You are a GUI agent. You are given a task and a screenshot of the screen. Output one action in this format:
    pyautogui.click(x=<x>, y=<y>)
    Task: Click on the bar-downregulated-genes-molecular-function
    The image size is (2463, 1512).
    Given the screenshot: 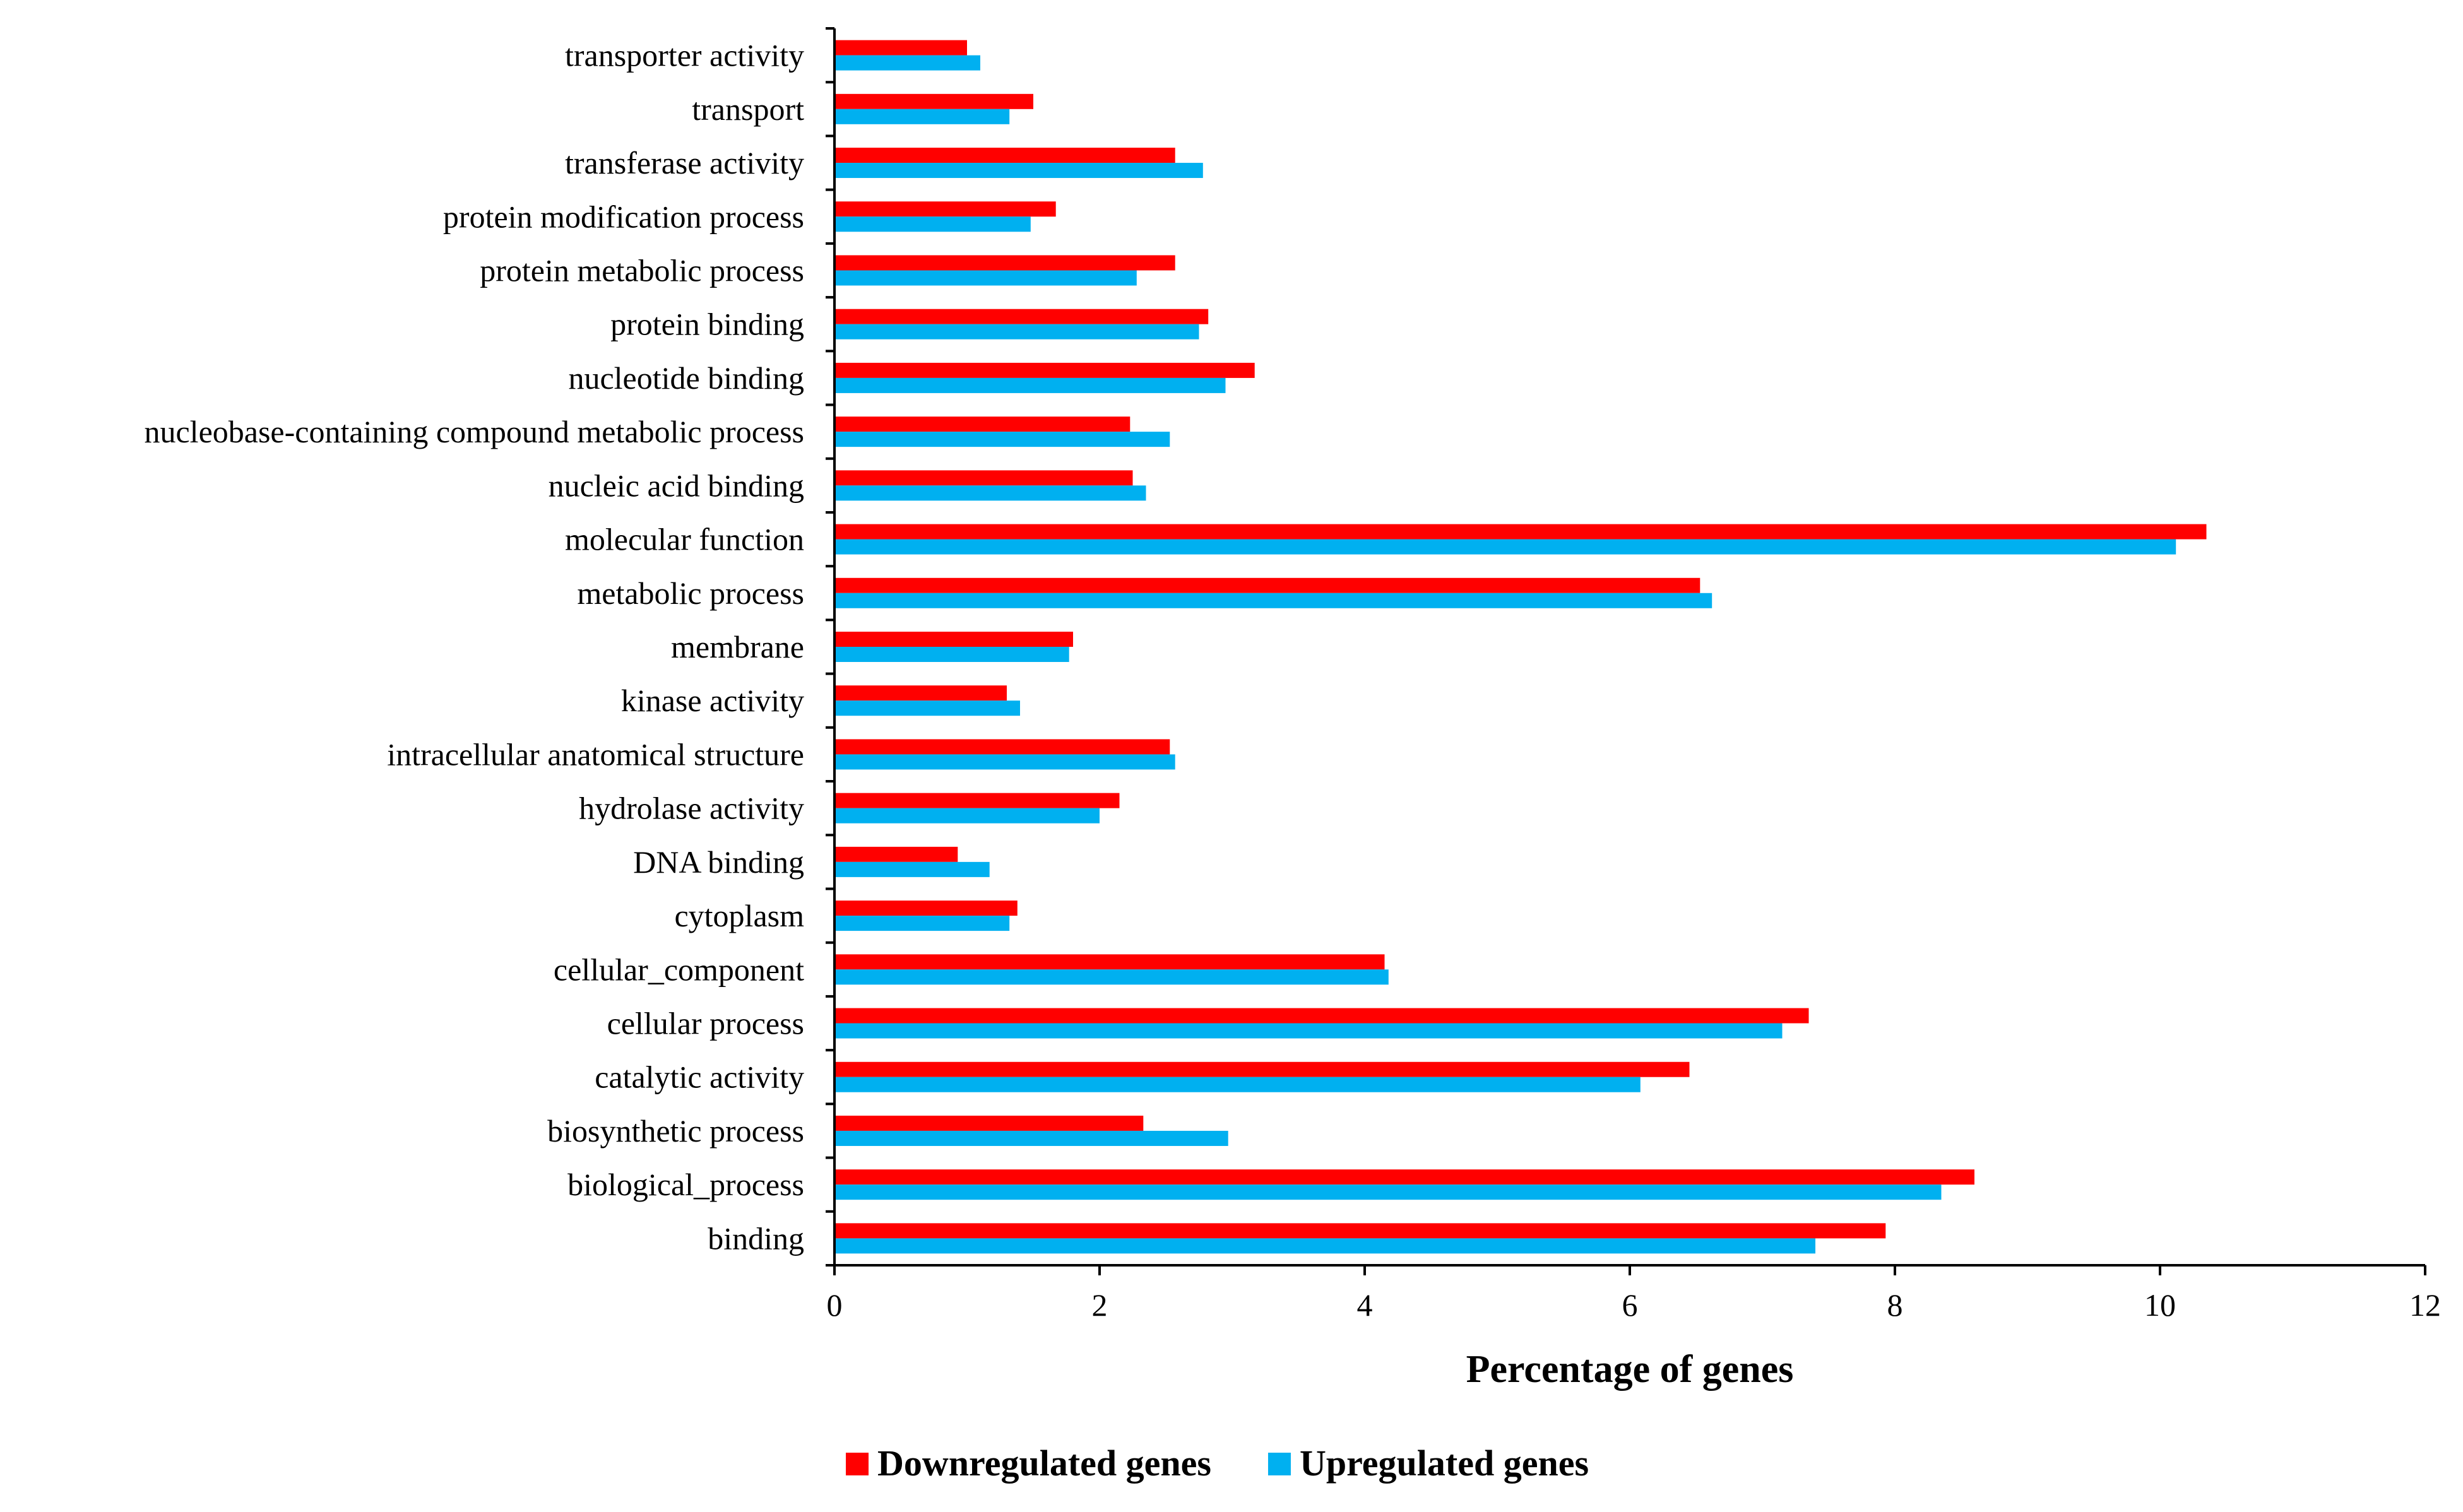 What is the action you would take?
    pyautogui.click(x=1520, y=532)
    